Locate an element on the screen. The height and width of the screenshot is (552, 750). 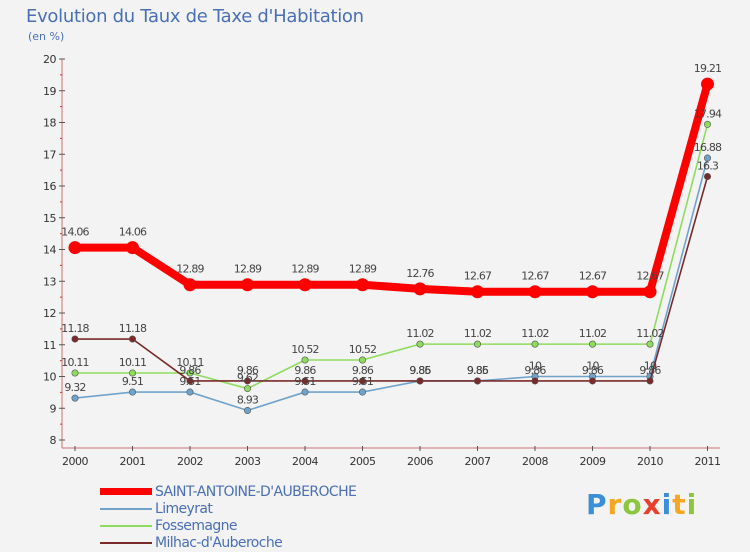
proxiti-logo: Proxiti is located at coordinates (641, 504).